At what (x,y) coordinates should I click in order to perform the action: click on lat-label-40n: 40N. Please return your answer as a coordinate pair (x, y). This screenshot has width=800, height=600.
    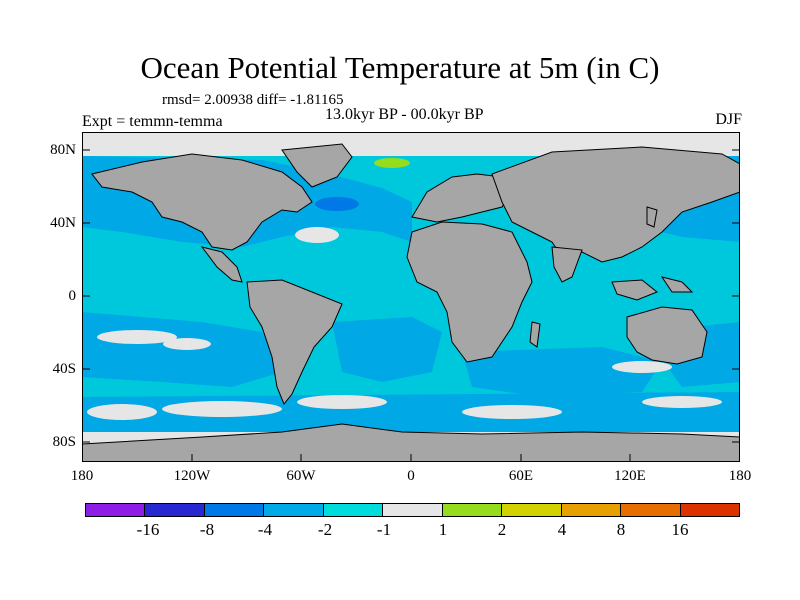
    Looking at the image, I should click on (63, 223).